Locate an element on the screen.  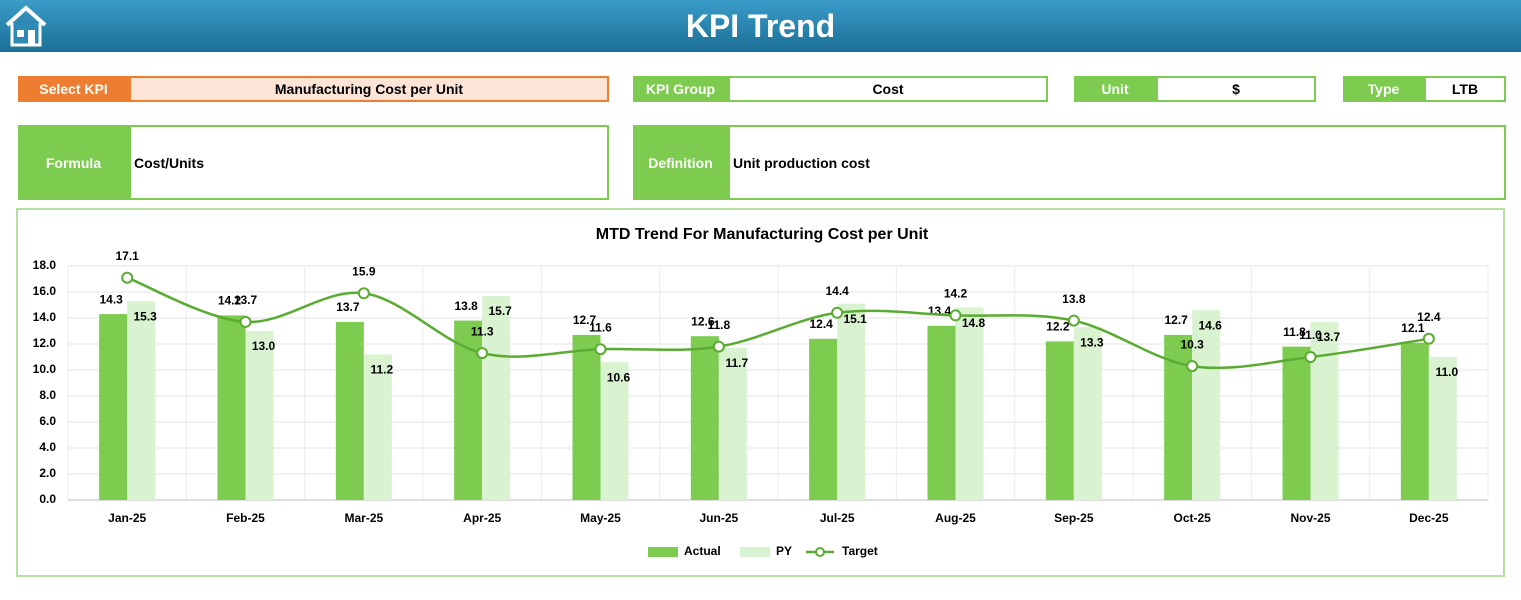
data-label: 17.1 is located at coordinates (127, 256).